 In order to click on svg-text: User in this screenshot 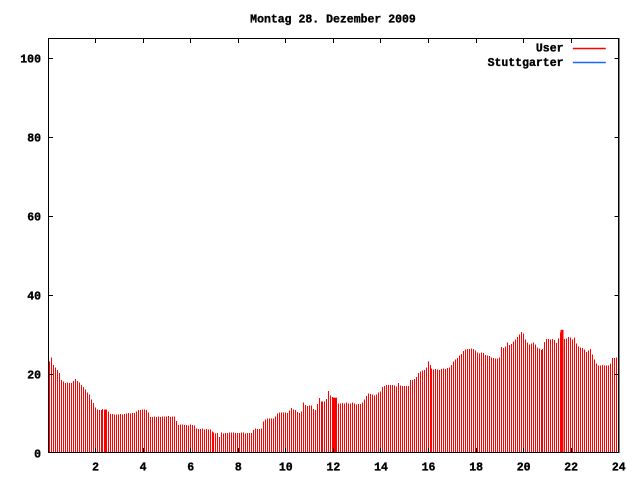, I will do `click(550, 49)`.